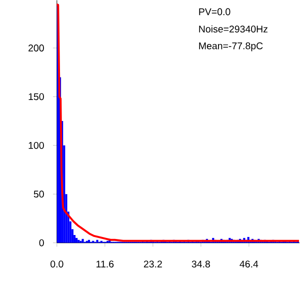 This screenshot has height=292, width=300. Describe the element at coordinates (105, 264) in the screenshot. I see `x-tick-label: 11.6` at that location.